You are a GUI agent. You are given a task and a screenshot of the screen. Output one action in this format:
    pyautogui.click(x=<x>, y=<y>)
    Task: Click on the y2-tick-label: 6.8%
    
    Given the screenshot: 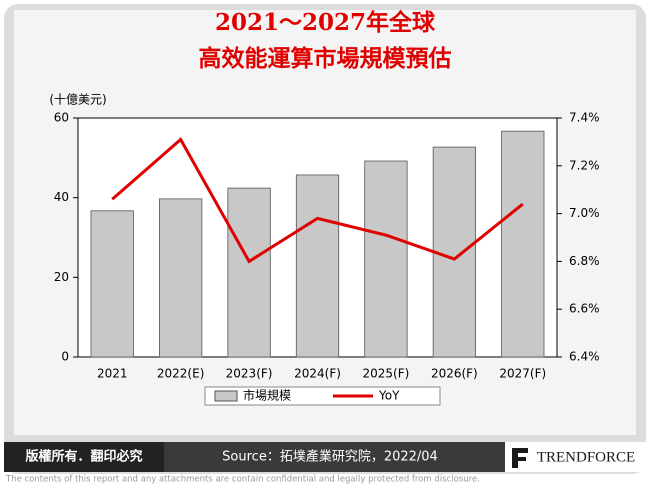 What is the action you would take?
    pyautogui.click(x=584, y=261)
    